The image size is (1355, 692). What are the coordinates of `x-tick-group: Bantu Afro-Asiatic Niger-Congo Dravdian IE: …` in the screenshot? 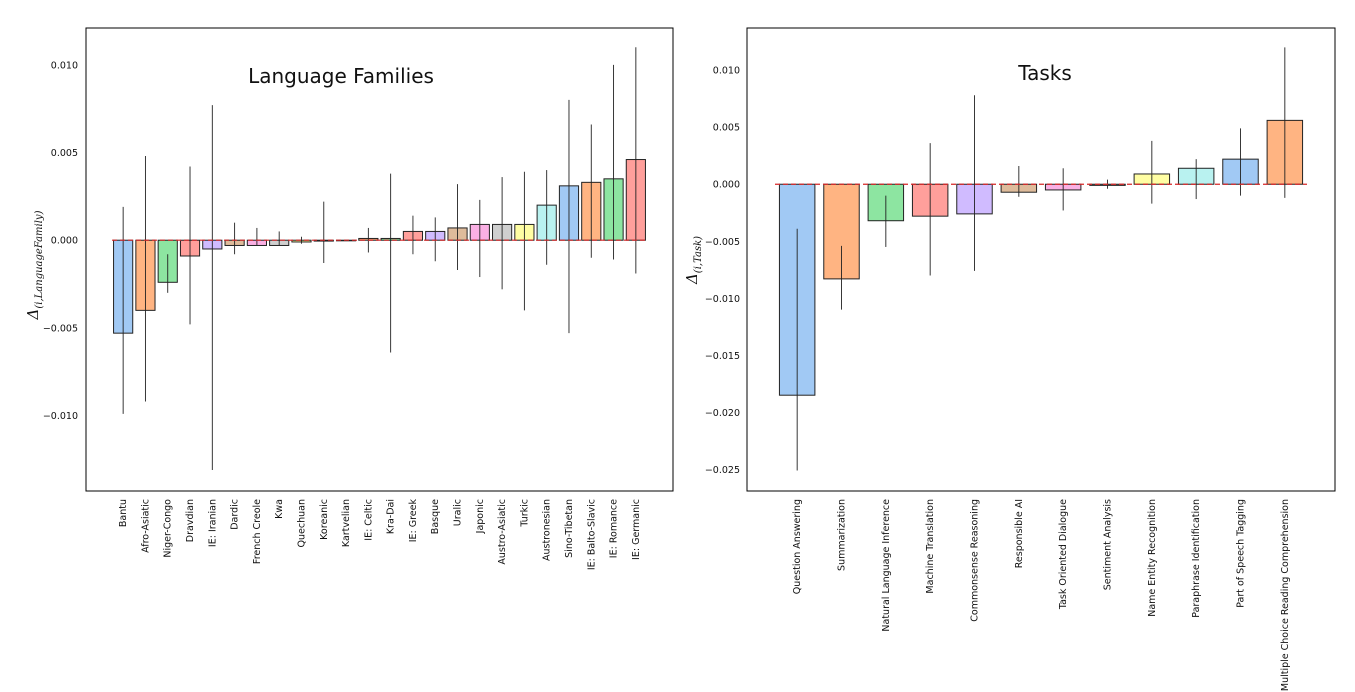 It's located at (380, 535).